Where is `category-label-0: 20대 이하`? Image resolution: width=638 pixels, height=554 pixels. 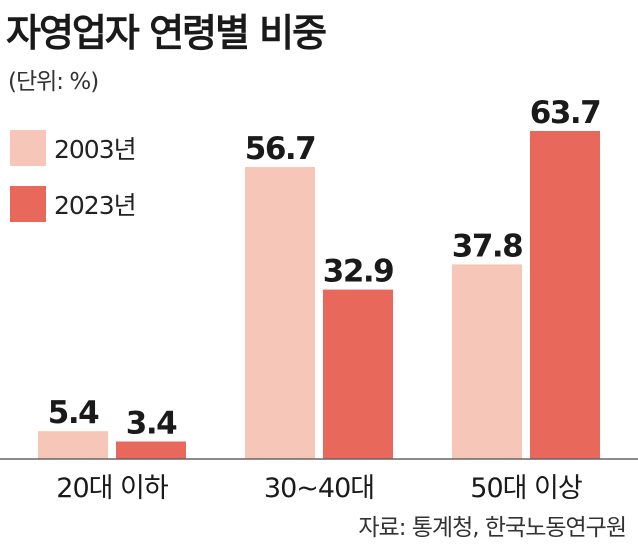 category-label-0: 20대 이하 is located at coordinates (112, 488).